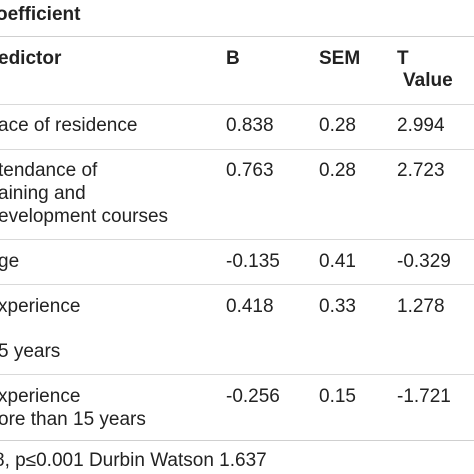 This screenshot has width=474, height=474. I want to click on b-cell: 0.418, so click(250, 306).